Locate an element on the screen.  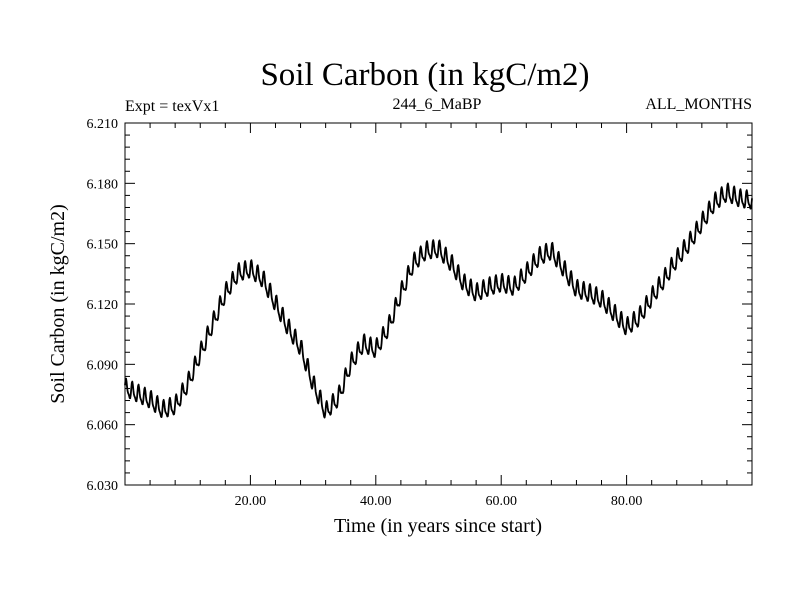
months-label: ALL_MONTHS is located at coordinates (698, 104).